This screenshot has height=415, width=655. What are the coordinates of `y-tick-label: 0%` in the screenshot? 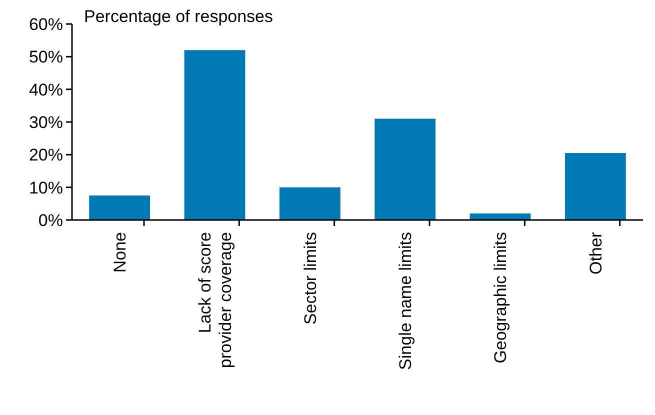 It's located at (50, 220).